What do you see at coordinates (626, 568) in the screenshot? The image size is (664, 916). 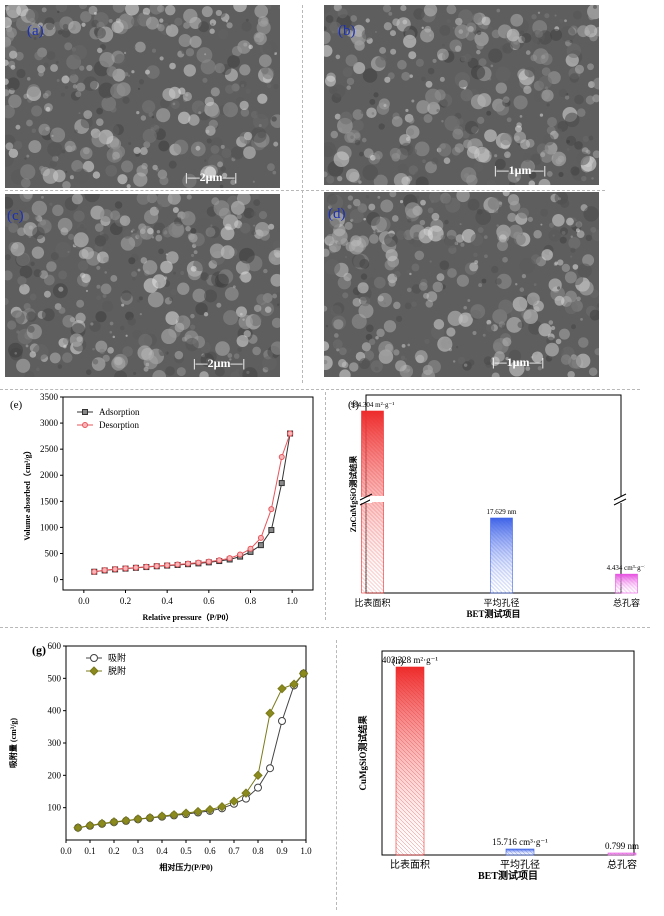 I see `bar-value-label: 4.434 cm³·g⁻¹` at bounding box center [626, 568].